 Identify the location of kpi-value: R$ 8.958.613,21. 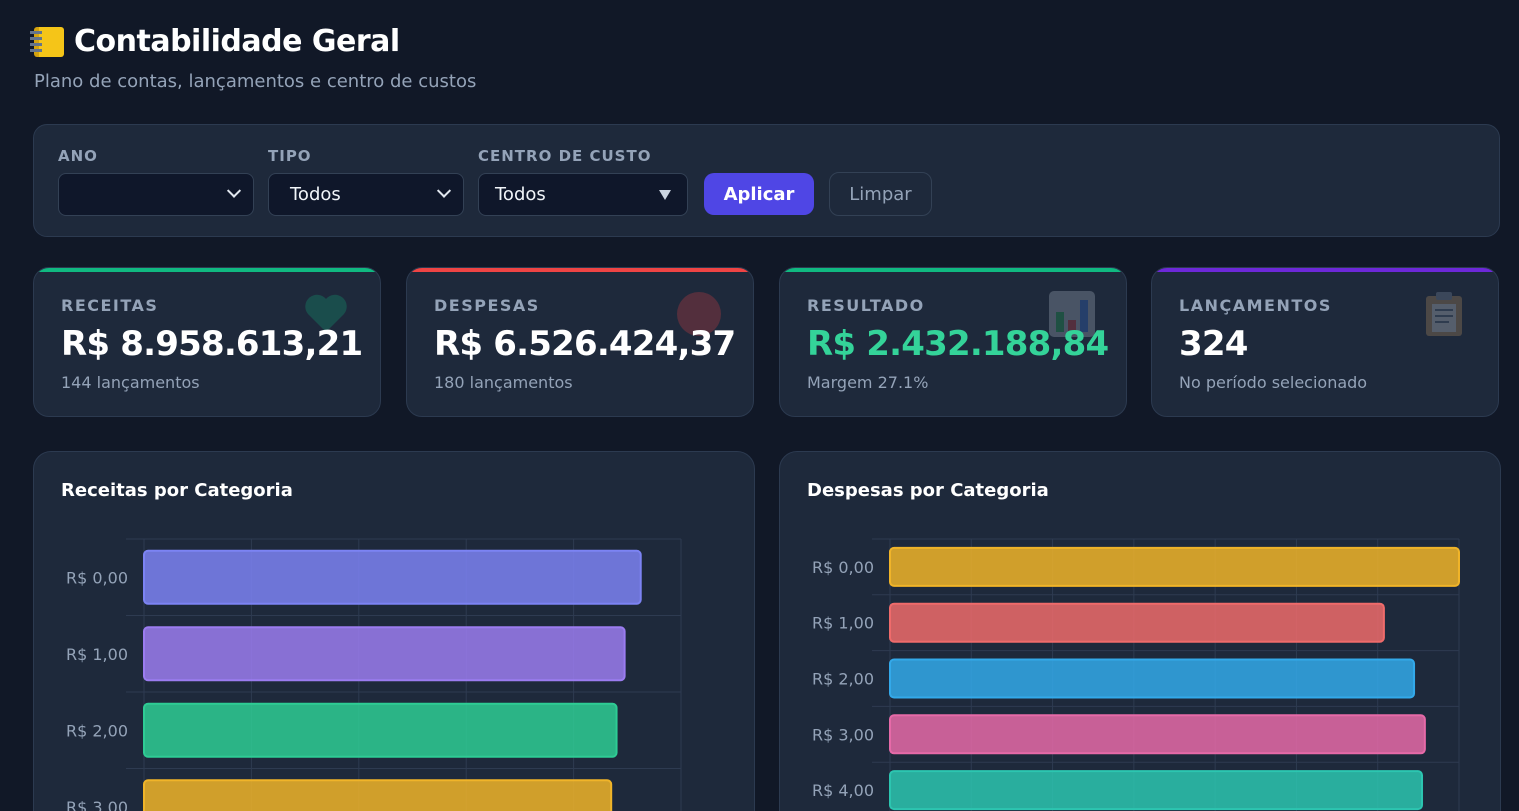
(212, 344).